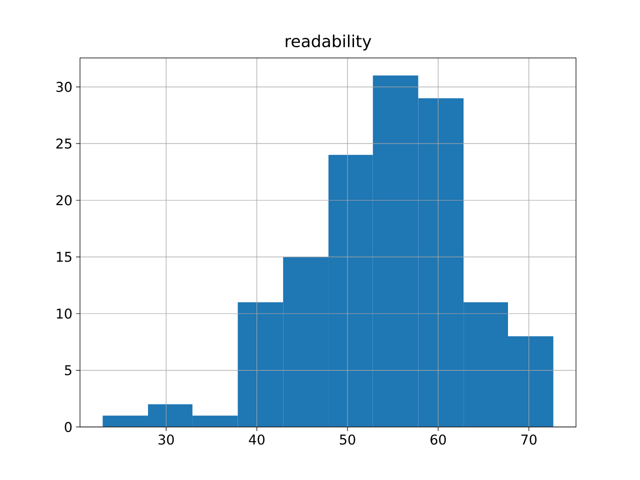  Describe the element at coordinates (529, 439) in the screenshot. I see `x-tick-label: 70` at that location.